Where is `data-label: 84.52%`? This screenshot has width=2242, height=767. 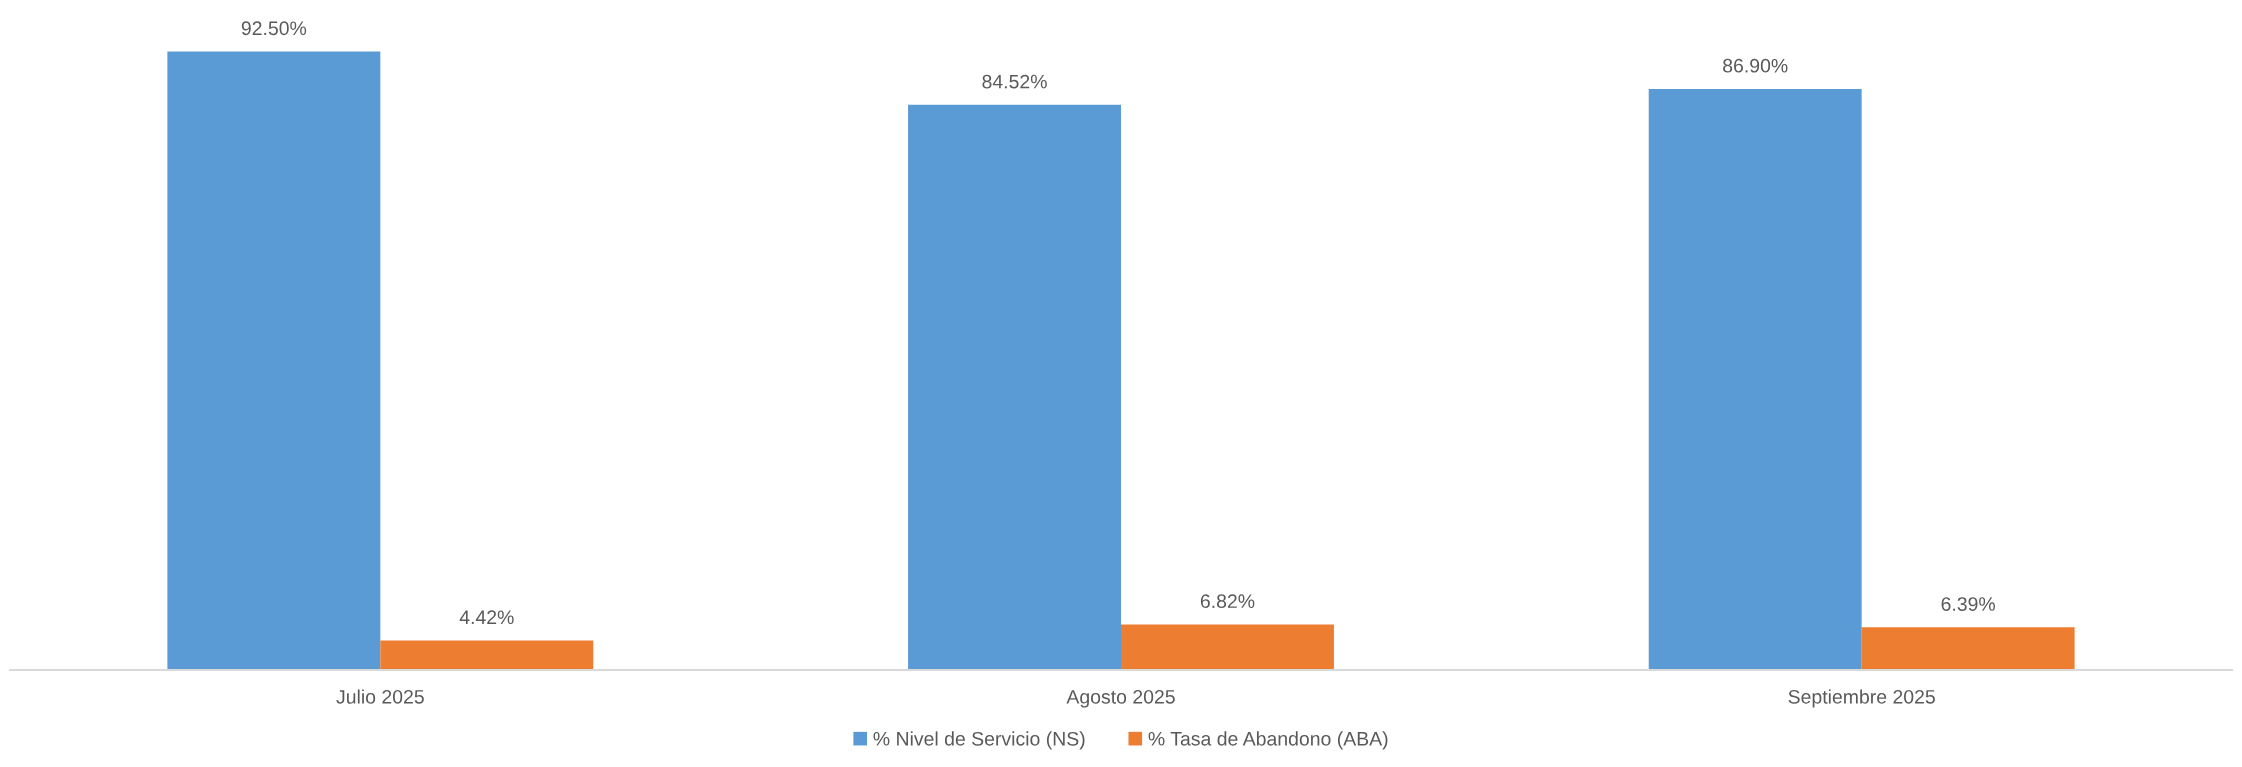
data-label: 84.52% is located at coordinates (1014, 81).